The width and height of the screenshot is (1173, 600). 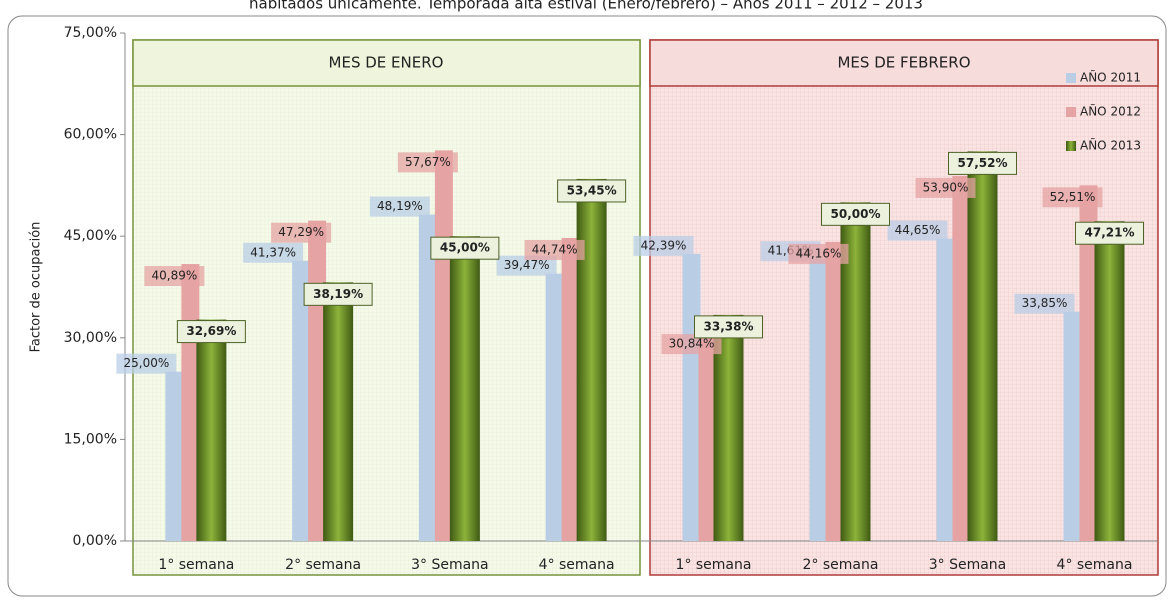 I want to click on data-label: 53,90%, so click(x=946, y=187).